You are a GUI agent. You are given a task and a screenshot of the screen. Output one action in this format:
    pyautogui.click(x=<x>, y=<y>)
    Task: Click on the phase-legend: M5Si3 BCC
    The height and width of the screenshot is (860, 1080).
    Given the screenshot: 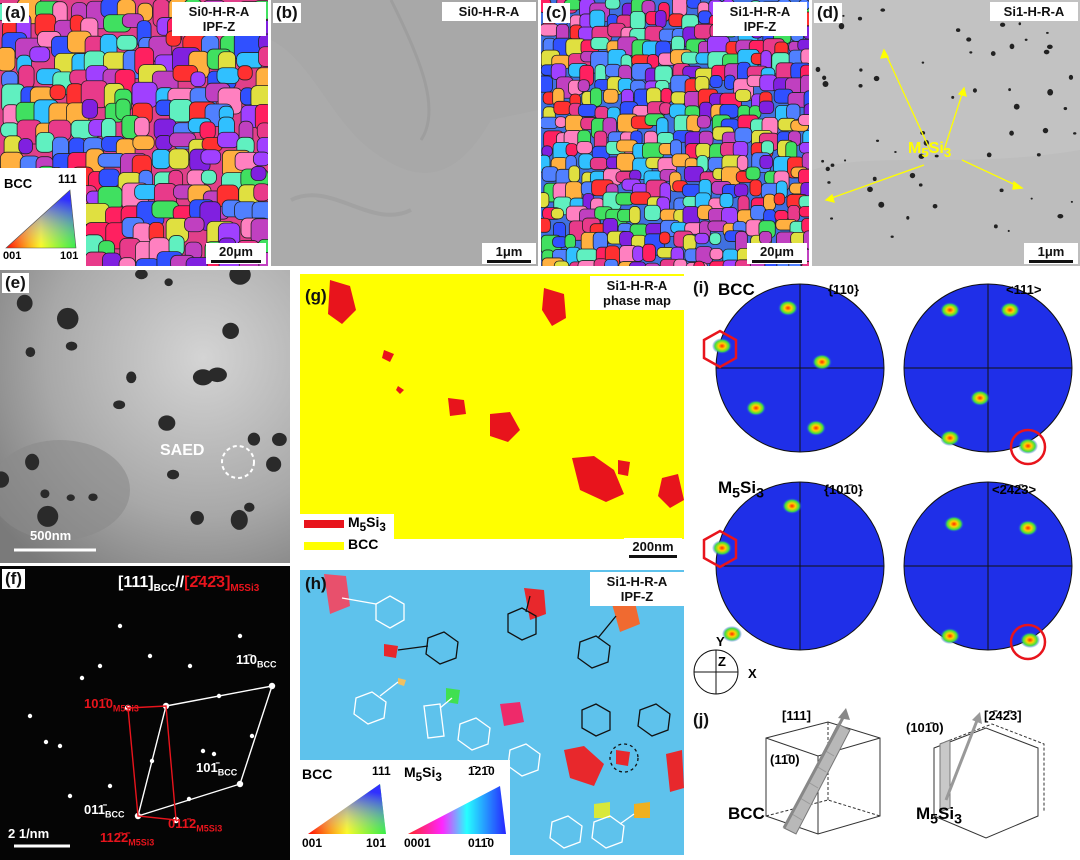 What is the action you would take?
    pyautogui.click(x=347, y=537)
    